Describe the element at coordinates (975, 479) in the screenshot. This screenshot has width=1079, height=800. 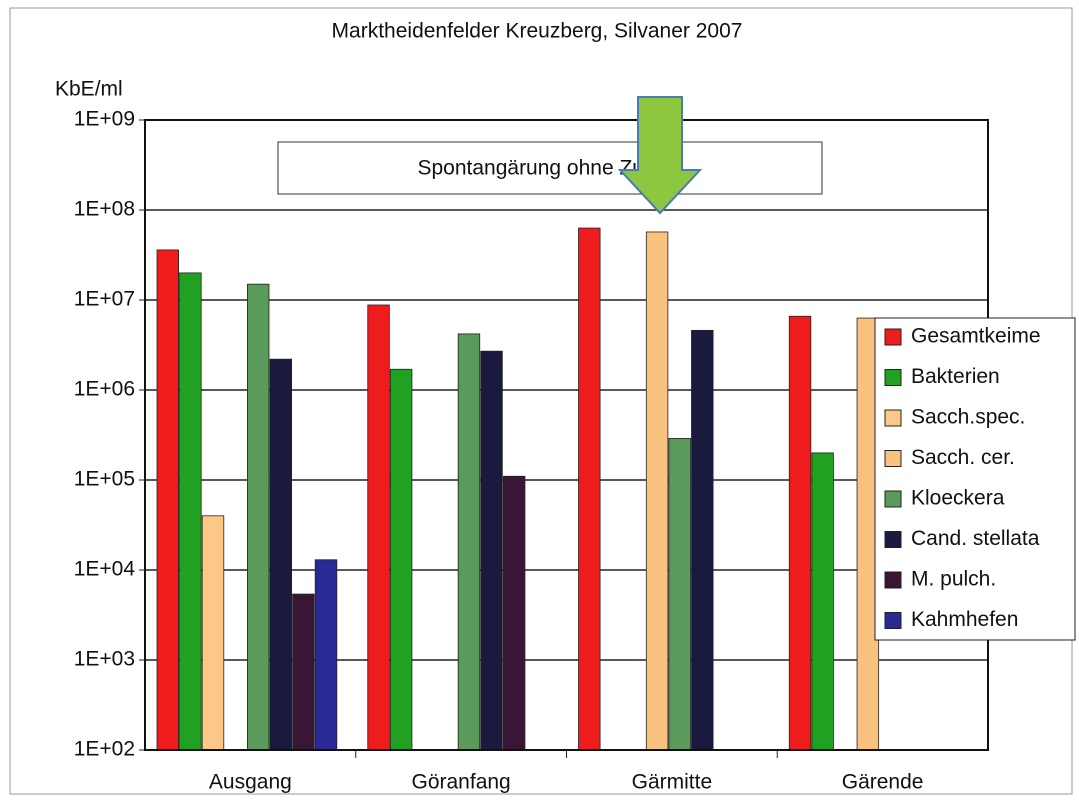
I see `legend-box` at that location.